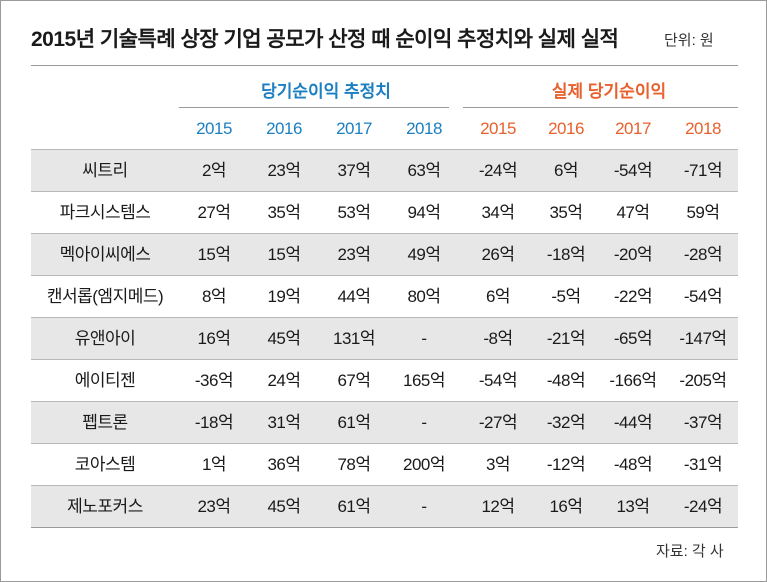 The width and height of the screenshot is (767, 582). Describe the element at coordinates (284, 128) in the screenshot. I see `year-estimate-2016: 2016` at that location.